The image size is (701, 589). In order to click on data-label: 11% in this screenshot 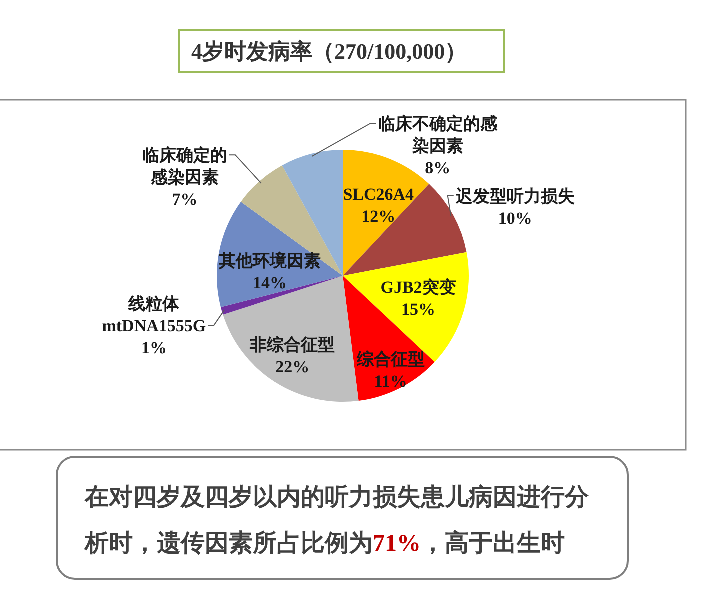, I will do `click(391, 381)`.